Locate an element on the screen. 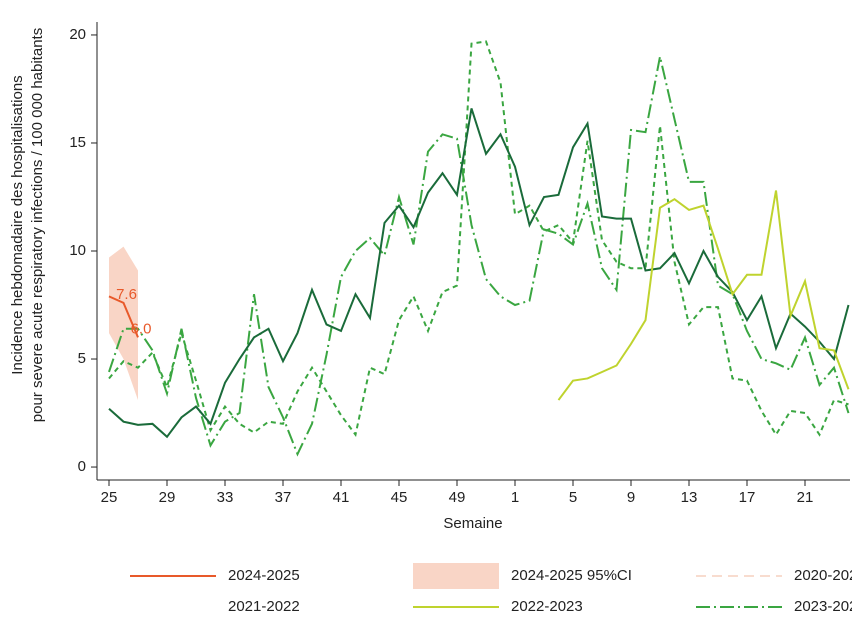 This screenshot has height=617, width=852. y-tick-label: 10 is located at coordinates (77, 250).